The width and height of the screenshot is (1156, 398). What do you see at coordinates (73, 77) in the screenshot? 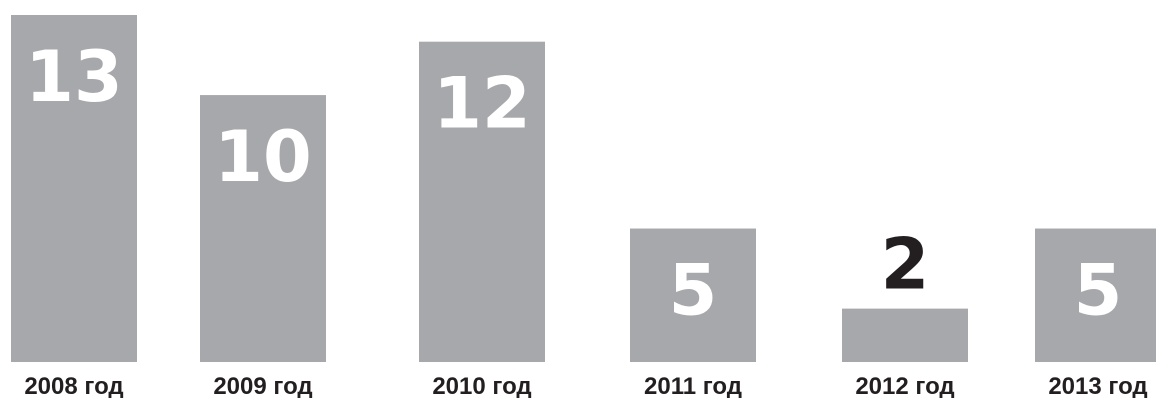
I see `value-label-0: 13` at bounding box center [73, 77].